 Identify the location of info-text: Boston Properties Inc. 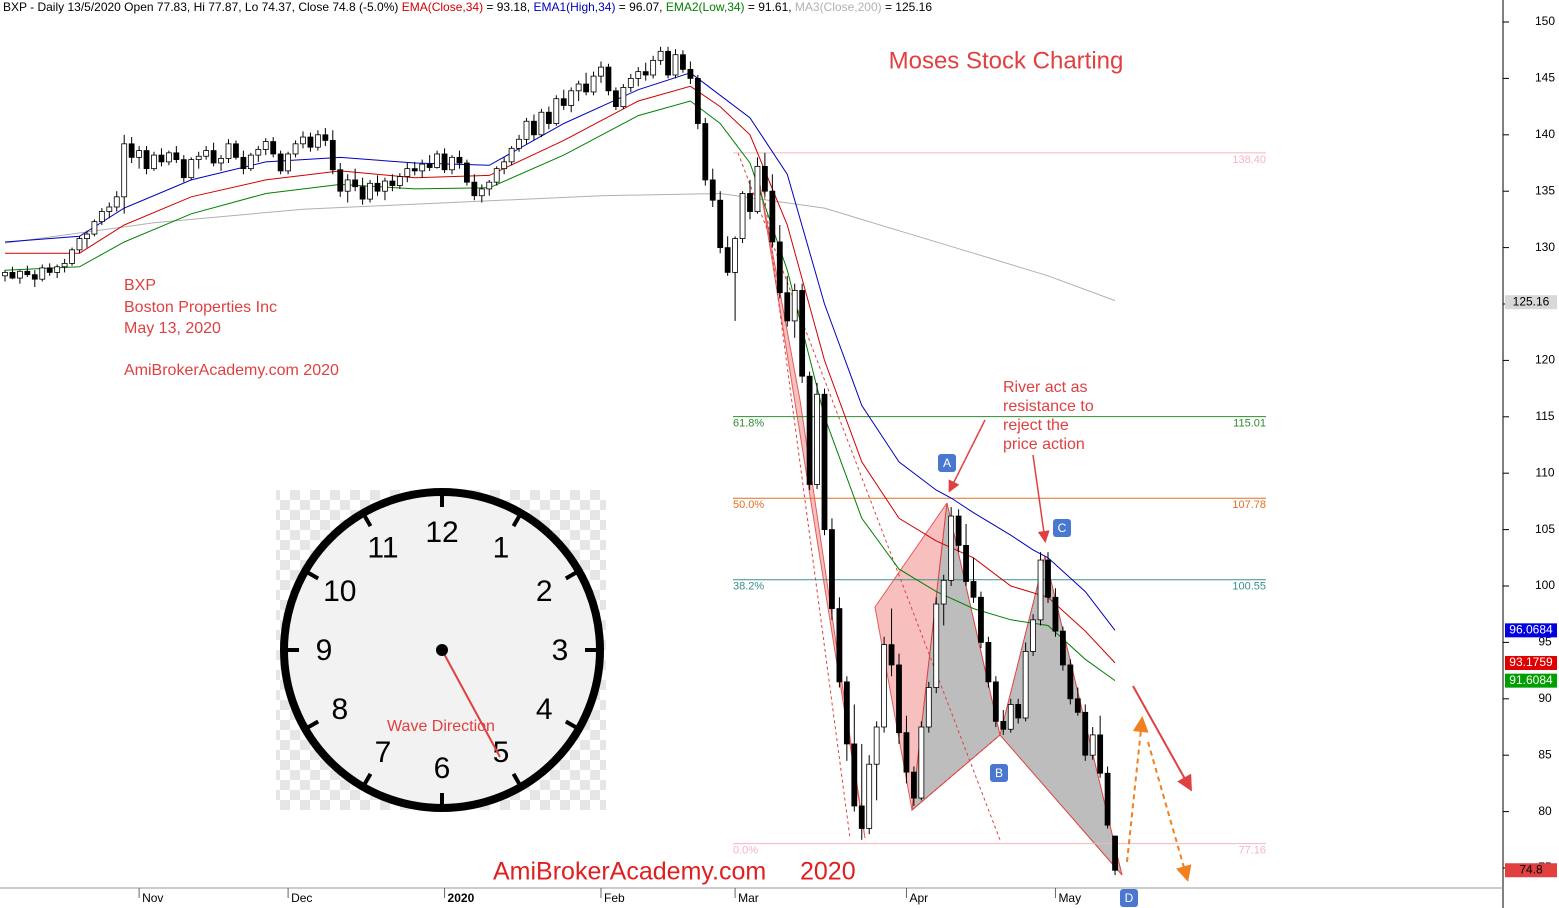
(200, 307).